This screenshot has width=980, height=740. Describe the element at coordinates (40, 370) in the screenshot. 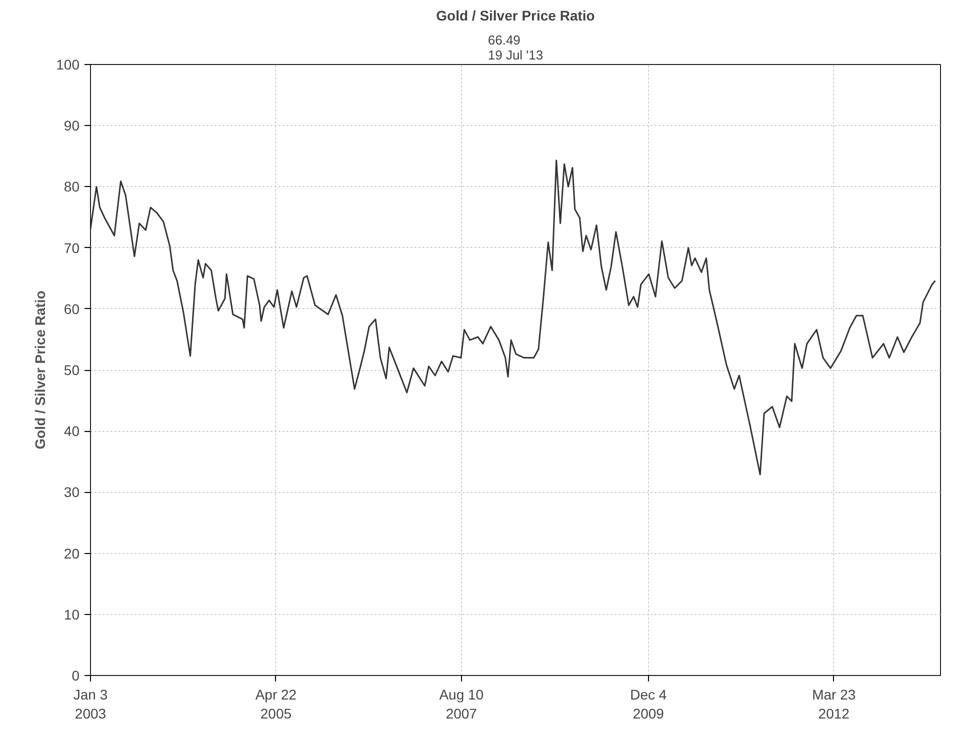

I see `y-axis-title: Gold / Silver Price Ratio` at that location.